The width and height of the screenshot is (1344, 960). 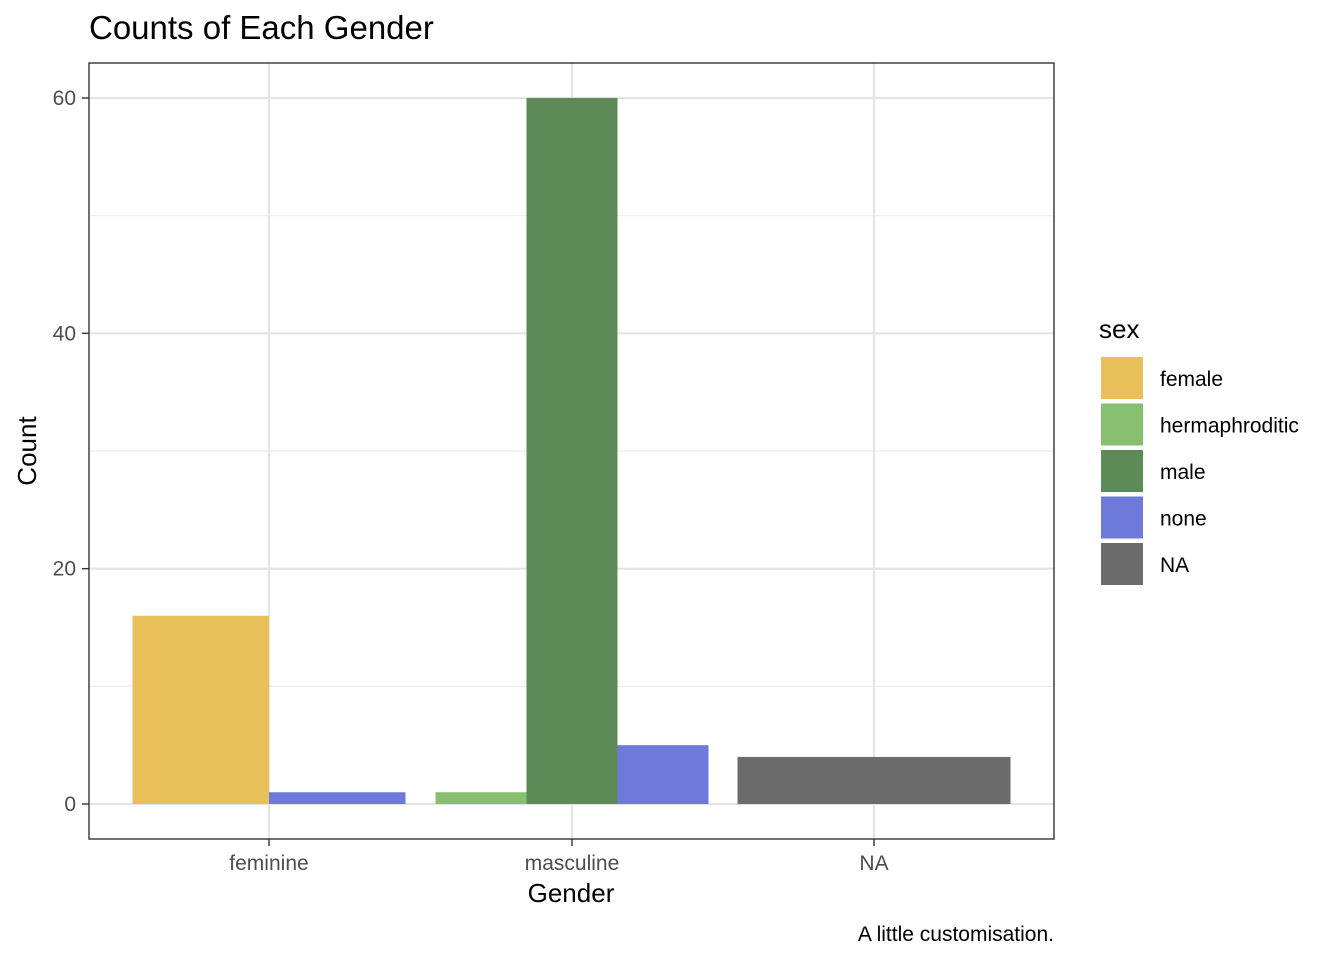 I want to click on y-tick-label: 40, so click(x=64, y=333).